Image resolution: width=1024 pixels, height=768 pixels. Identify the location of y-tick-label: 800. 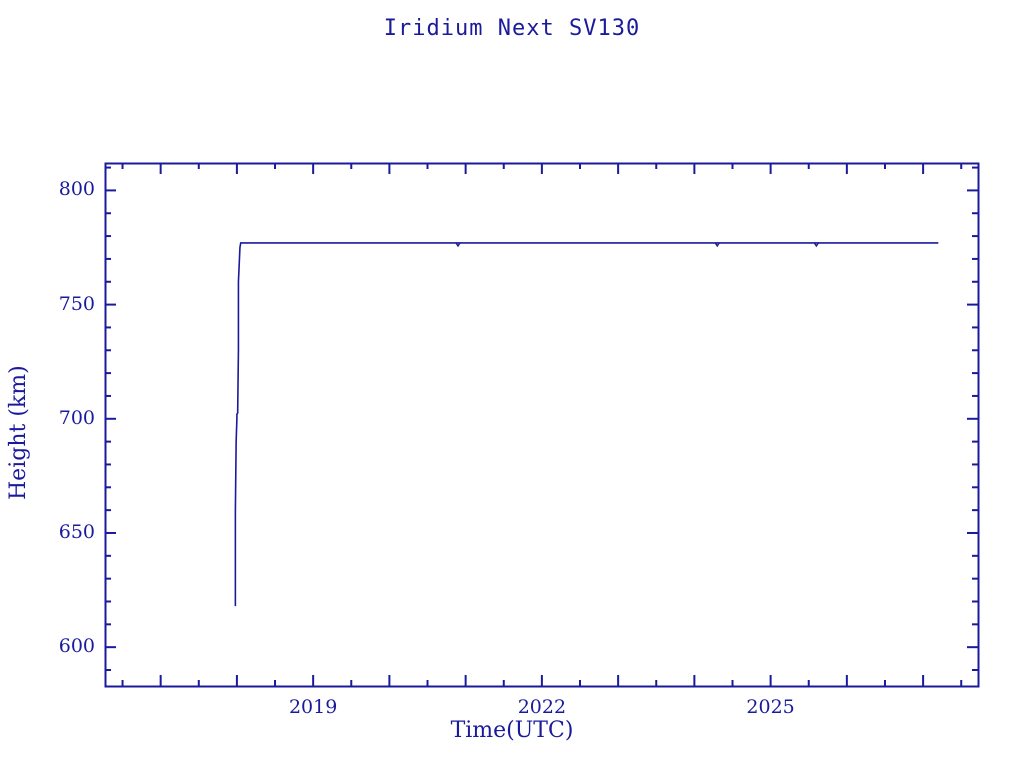
(76, 189).